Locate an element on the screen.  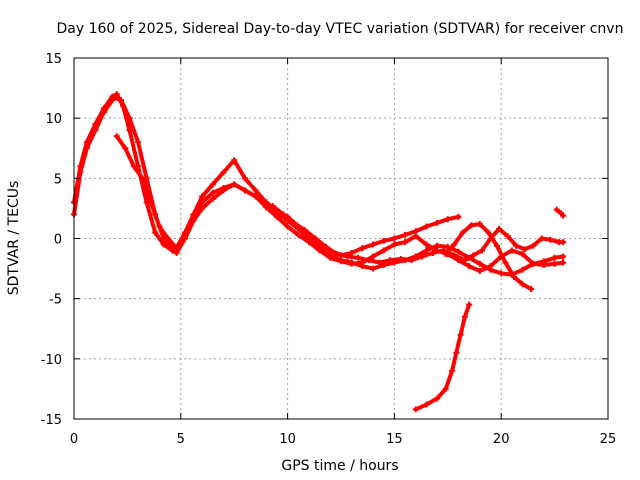
x-tick-label: 10 is located at coordinates (287, 439).